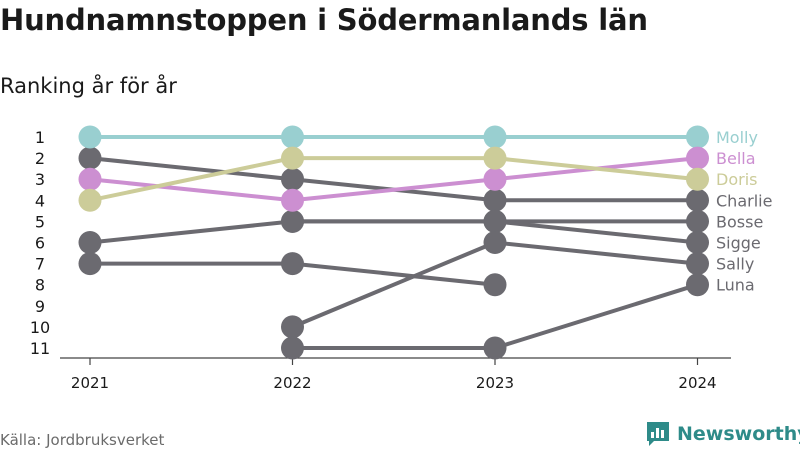  Describe the element at coordinates (735, 264) in the screenshot. I see `series-label: Sally` at that location.